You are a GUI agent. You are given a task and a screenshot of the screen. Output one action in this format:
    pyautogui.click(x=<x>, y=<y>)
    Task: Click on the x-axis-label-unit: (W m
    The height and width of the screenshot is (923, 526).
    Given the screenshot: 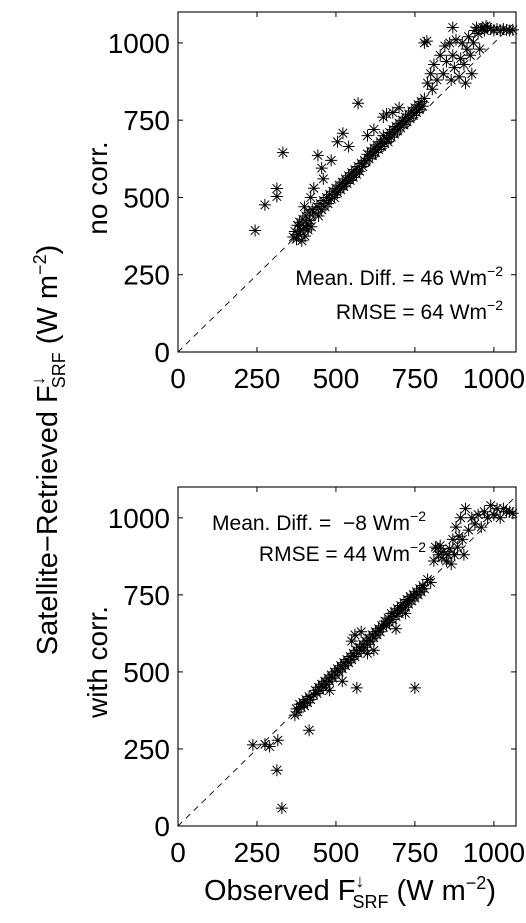 What is the action you would take?
    pyautogui.click(x=426, y=891)
    